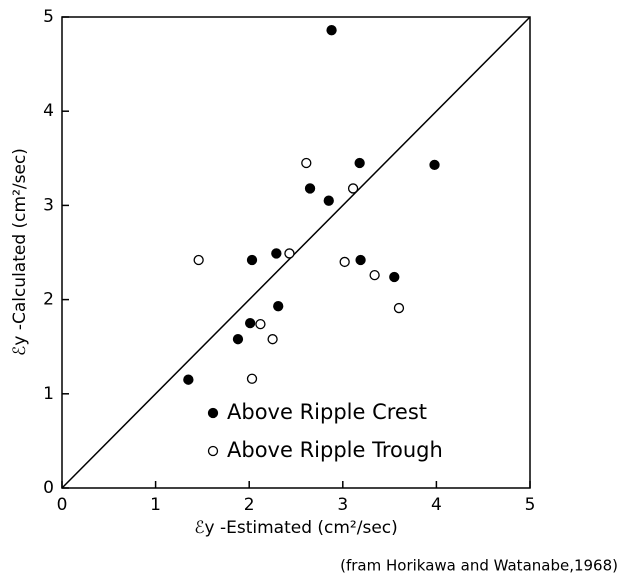  I want to click on y-tick-label: 5, so click(48, 17).